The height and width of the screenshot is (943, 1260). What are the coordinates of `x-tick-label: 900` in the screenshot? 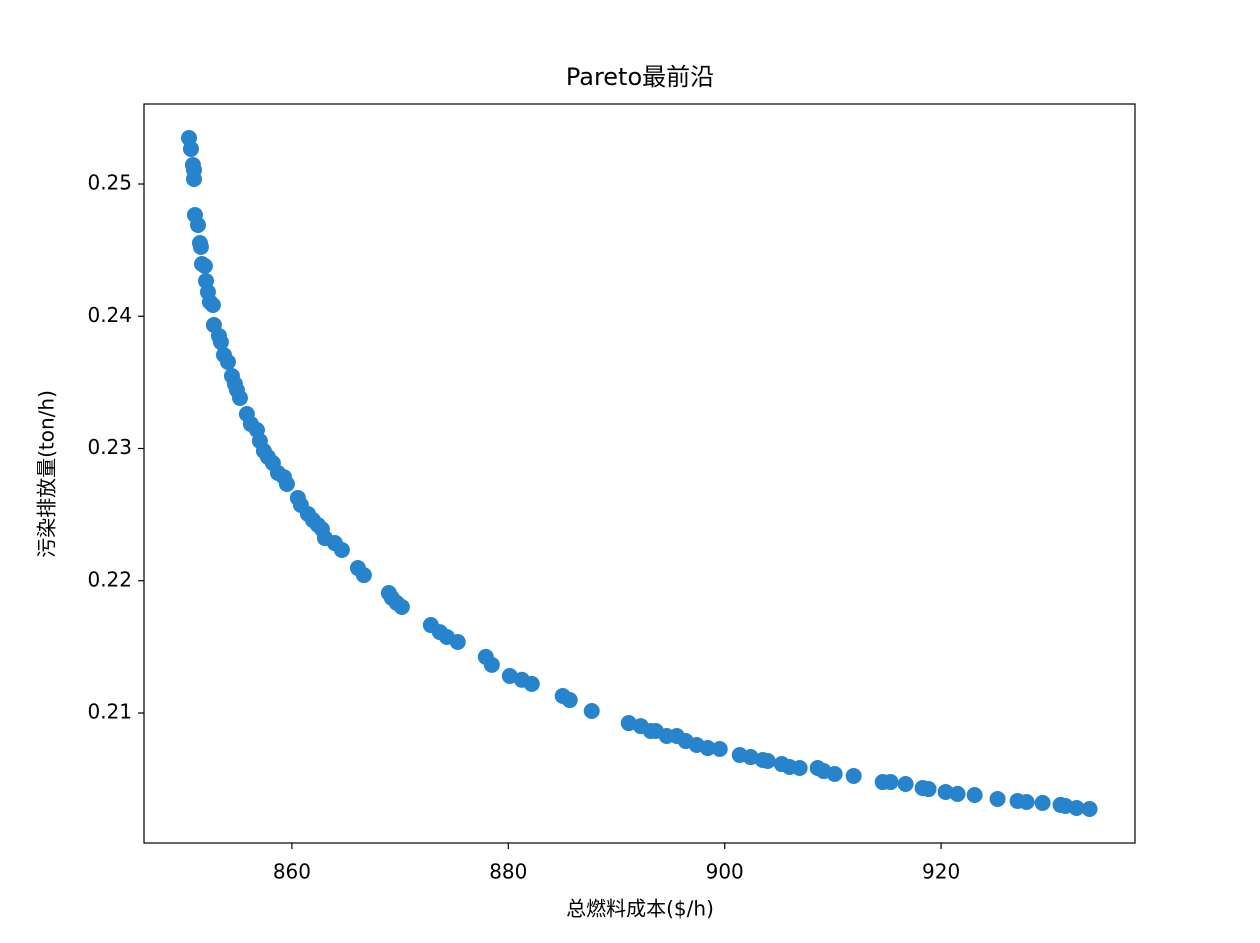 It's located at (725, 872).